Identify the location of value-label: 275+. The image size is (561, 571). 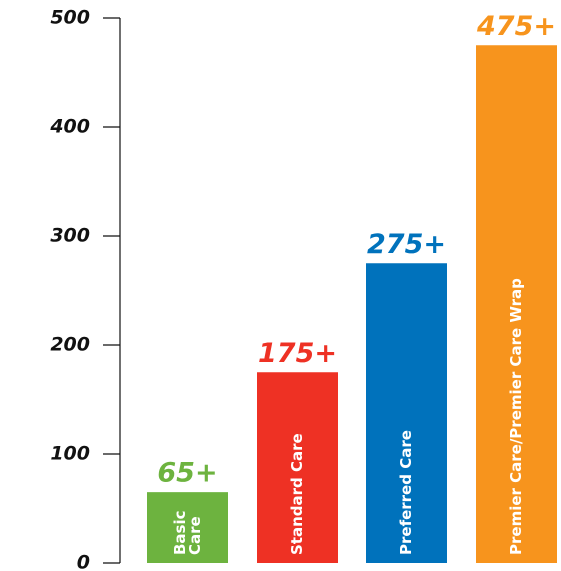
(406, 244).